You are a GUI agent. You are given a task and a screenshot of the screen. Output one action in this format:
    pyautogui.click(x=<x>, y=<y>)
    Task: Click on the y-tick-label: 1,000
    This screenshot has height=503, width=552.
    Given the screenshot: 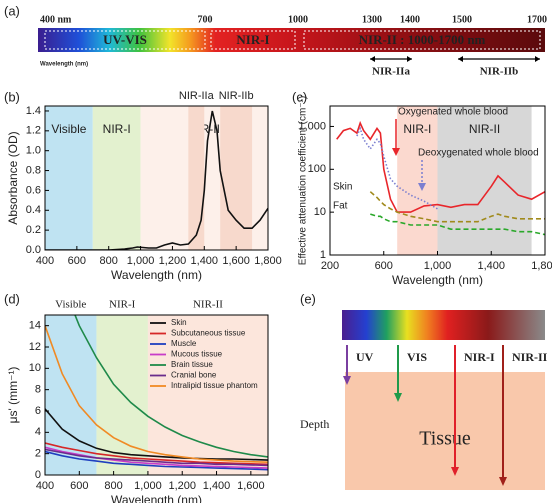 What is the action you would take?
    pyautogui.click(x=312, y=126)
    